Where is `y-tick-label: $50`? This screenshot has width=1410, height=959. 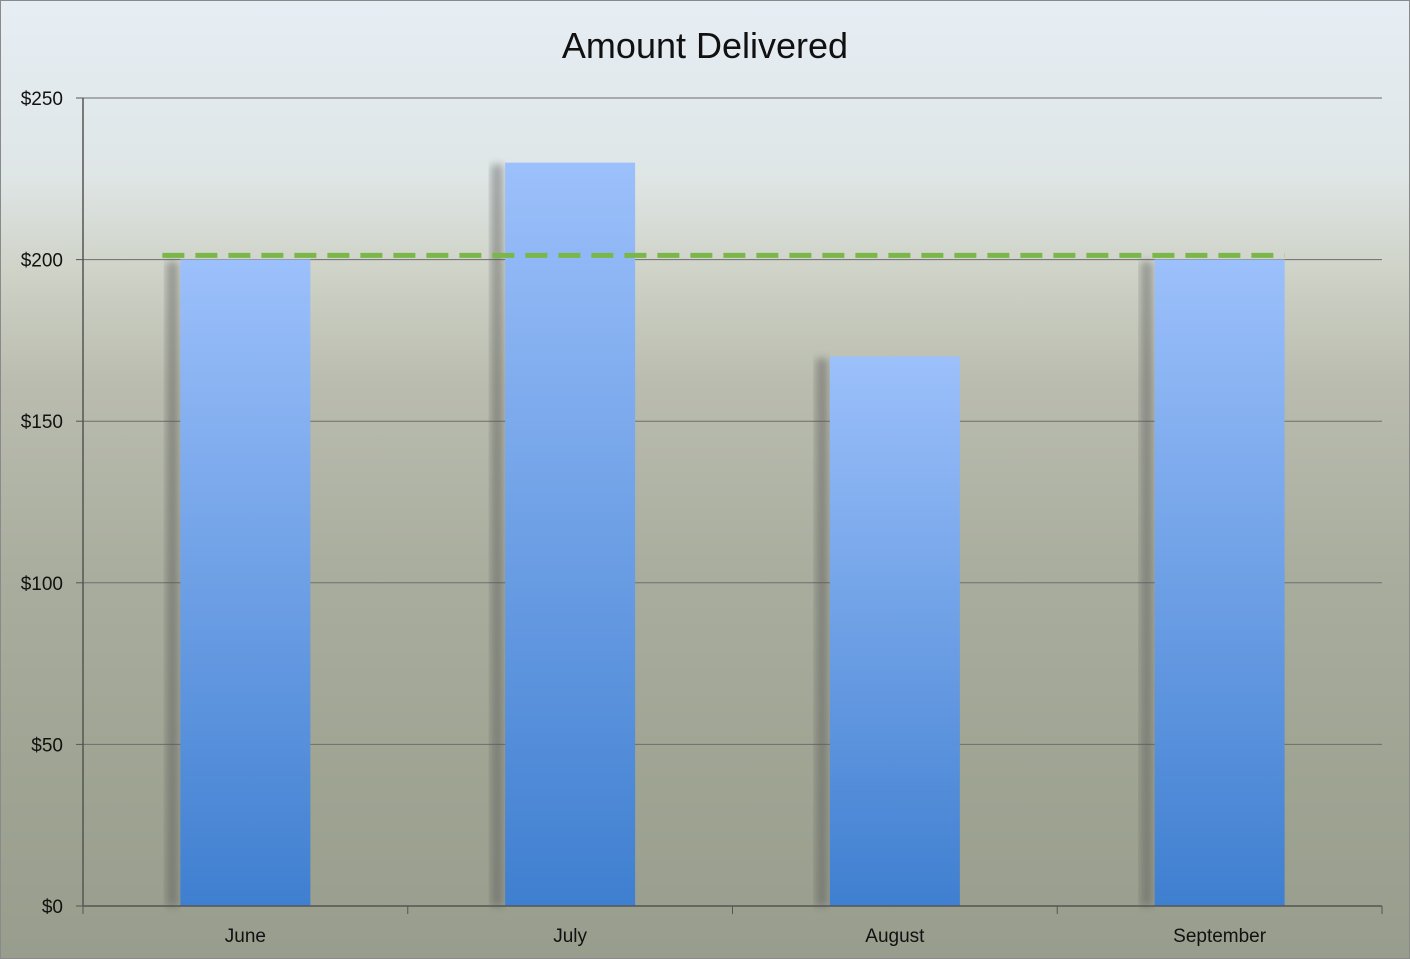 y-tick-label: $50 is located at coordinates (47, 745).